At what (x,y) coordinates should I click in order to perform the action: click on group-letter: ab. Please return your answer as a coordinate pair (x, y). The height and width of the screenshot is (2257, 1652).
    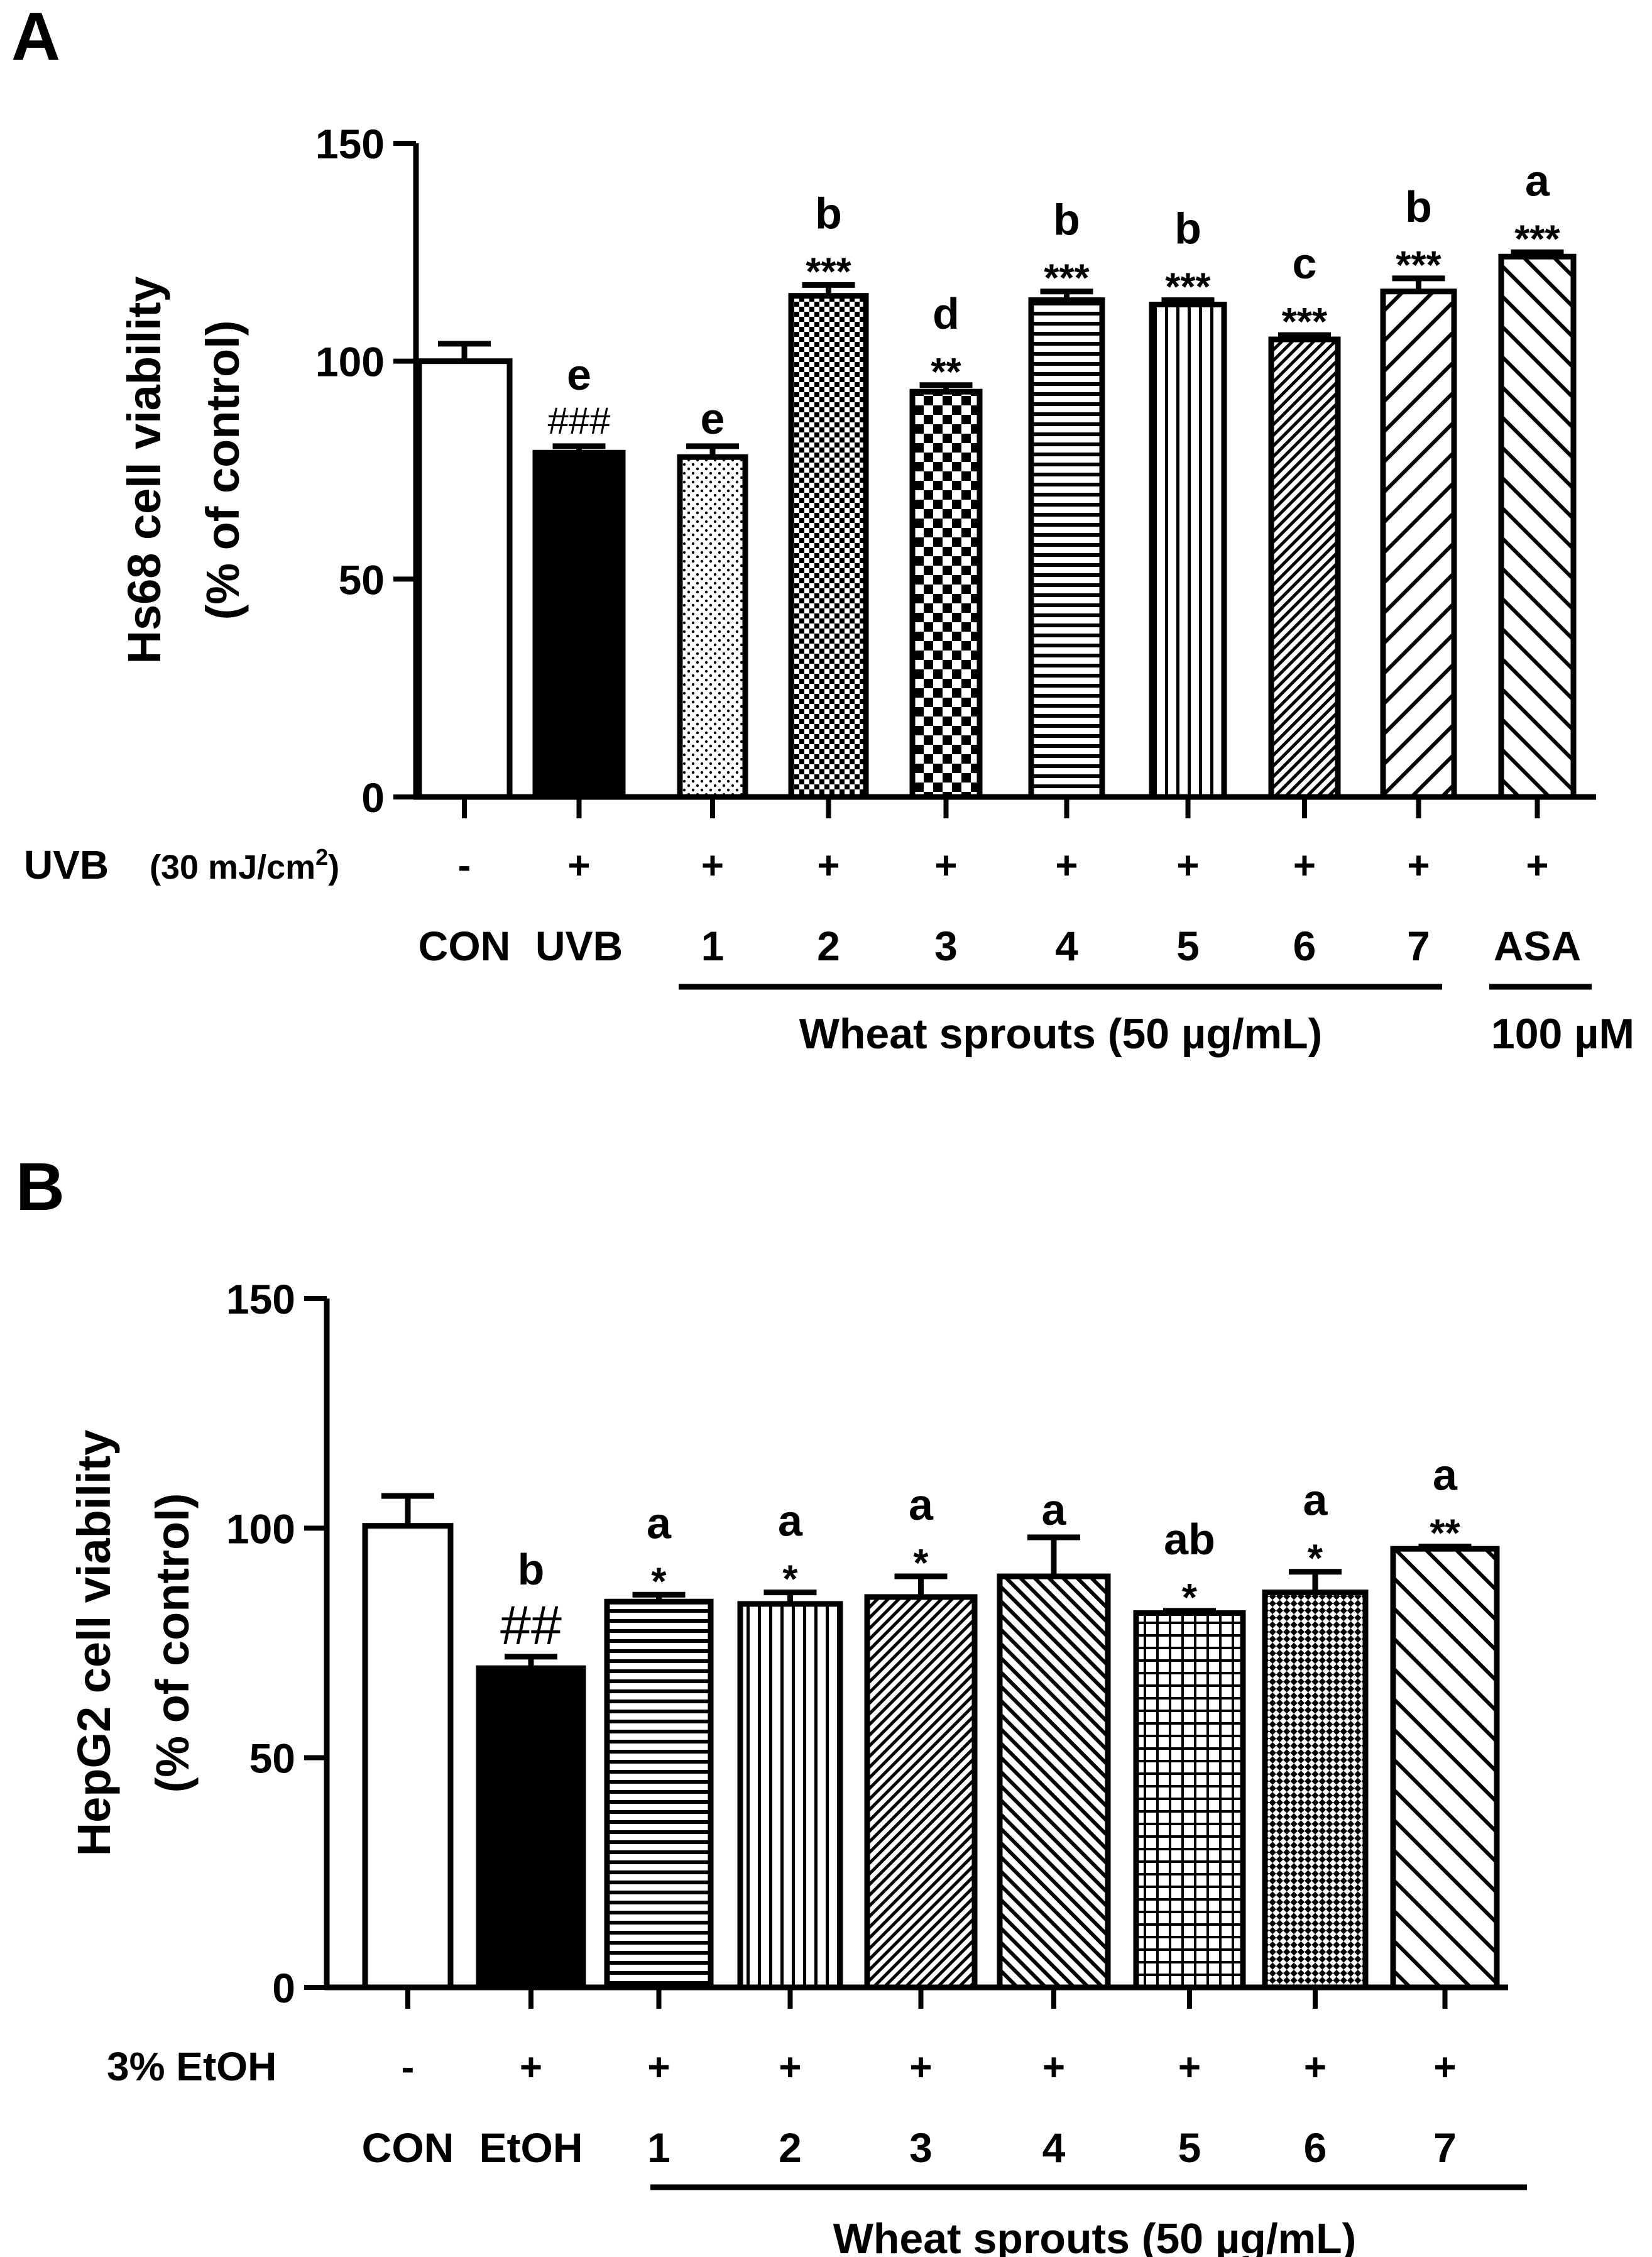
    Looking at the image, I should click on (1189, 1539).